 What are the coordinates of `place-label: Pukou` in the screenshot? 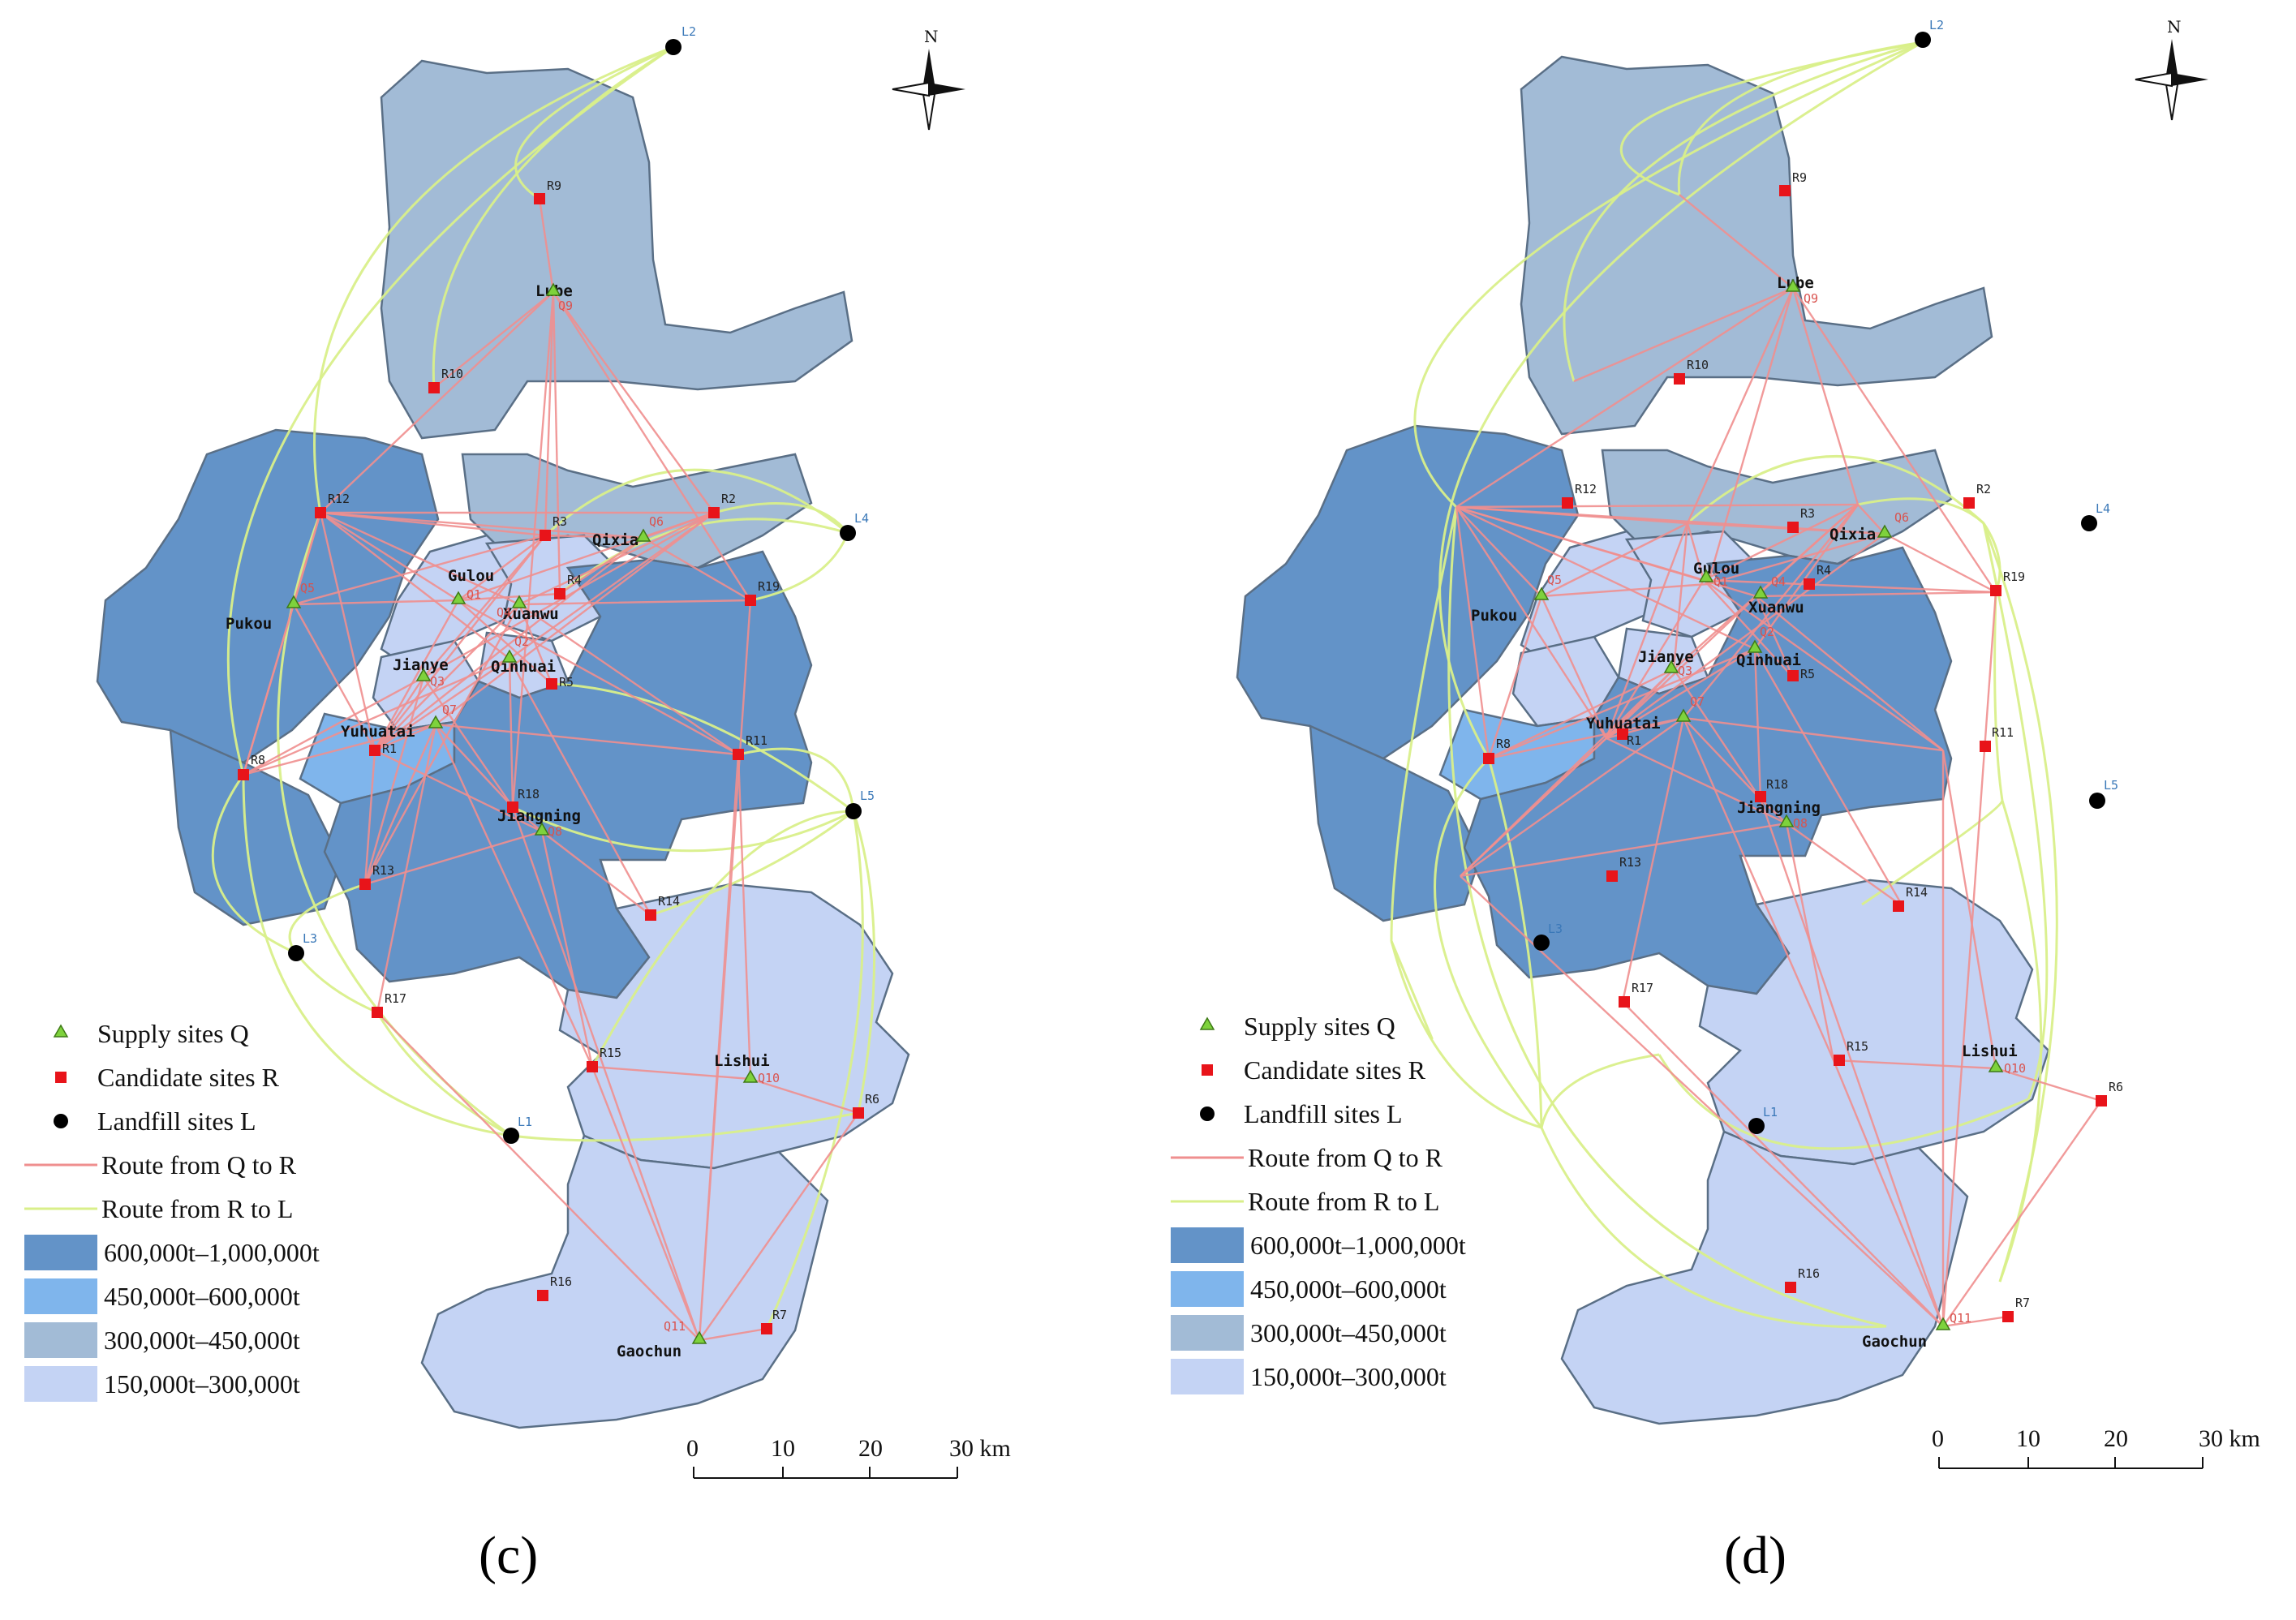 It's located at (249, 624).